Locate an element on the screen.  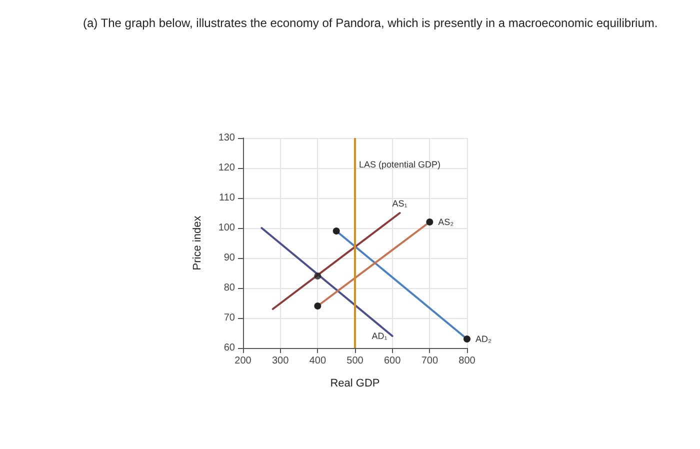
x-tick-label: 200 is located at coordinates (243, 361).